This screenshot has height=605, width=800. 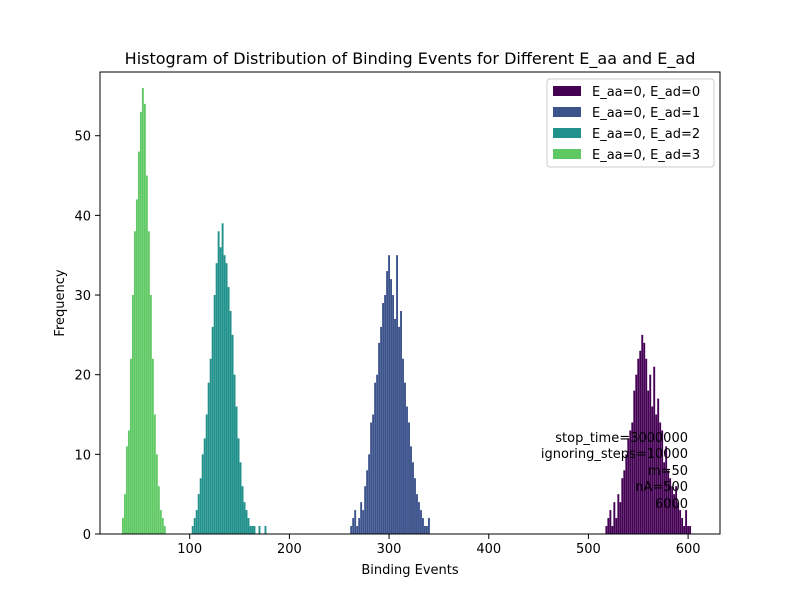 I want to click on annotation-stop-time: stop_time=3000000, so click(x=621, y=438).